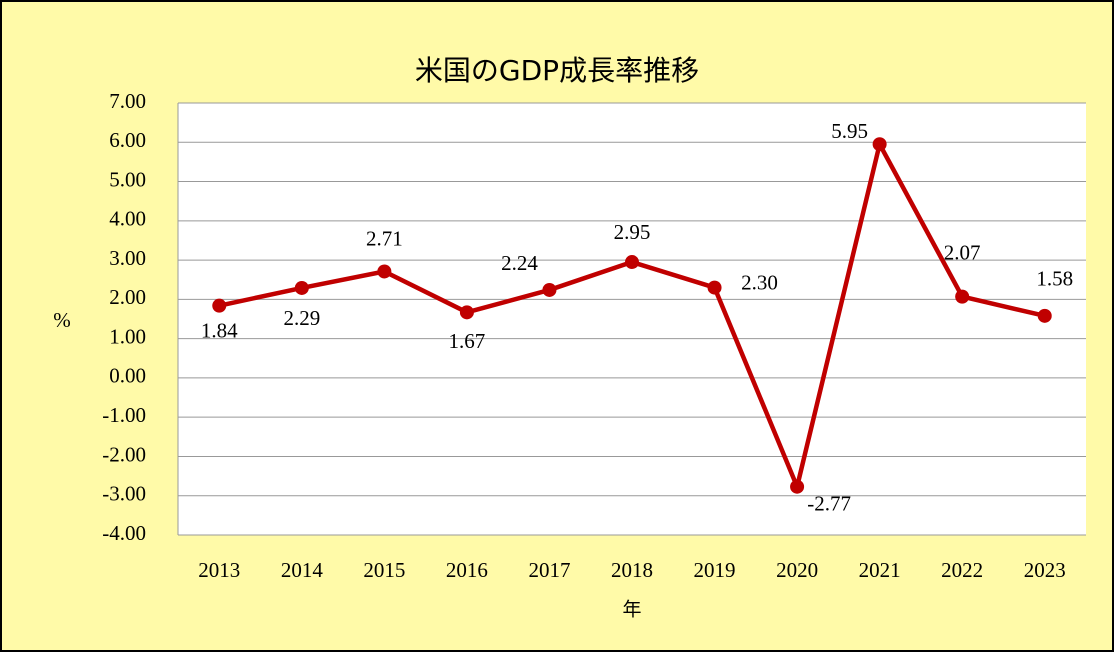 The image size is (1114, 652). I want to click on x-tick-label: 2023, so click(1045, 570).